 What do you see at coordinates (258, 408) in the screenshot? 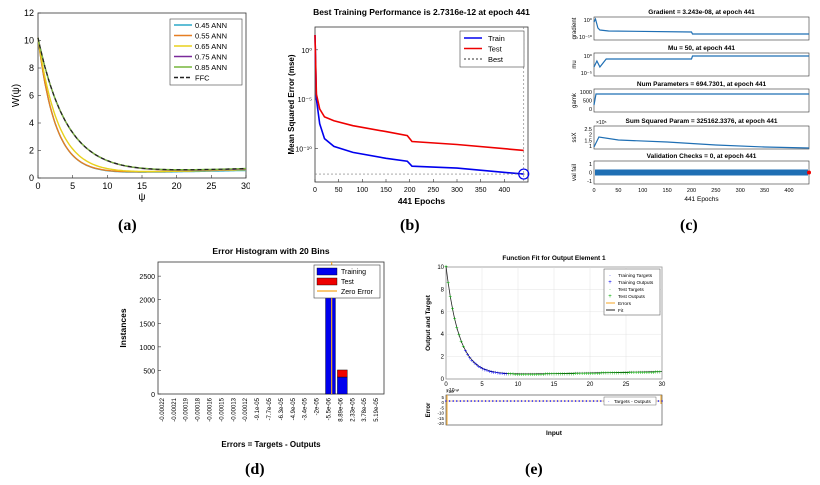
I see `x-tick-label: -9.1e-05` at bounding box center [258, 408].